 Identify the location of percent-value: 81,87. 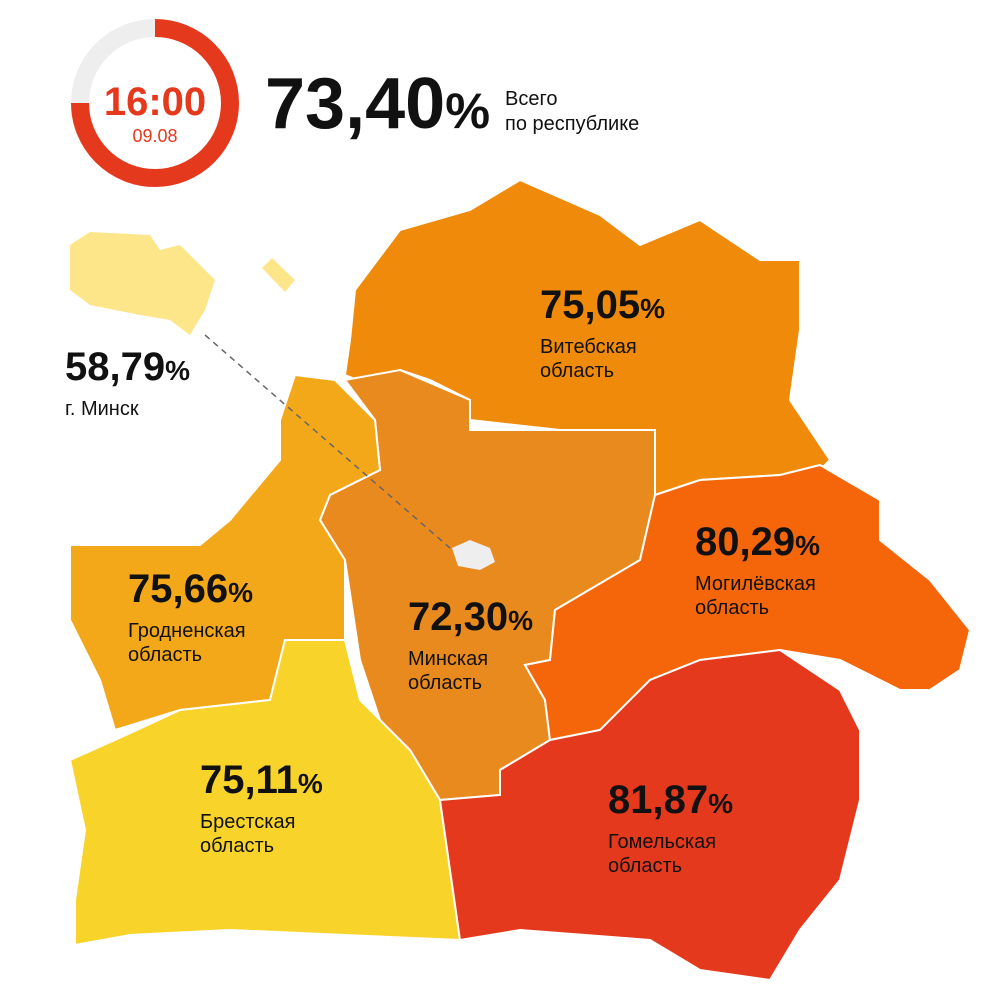
(658, 800).